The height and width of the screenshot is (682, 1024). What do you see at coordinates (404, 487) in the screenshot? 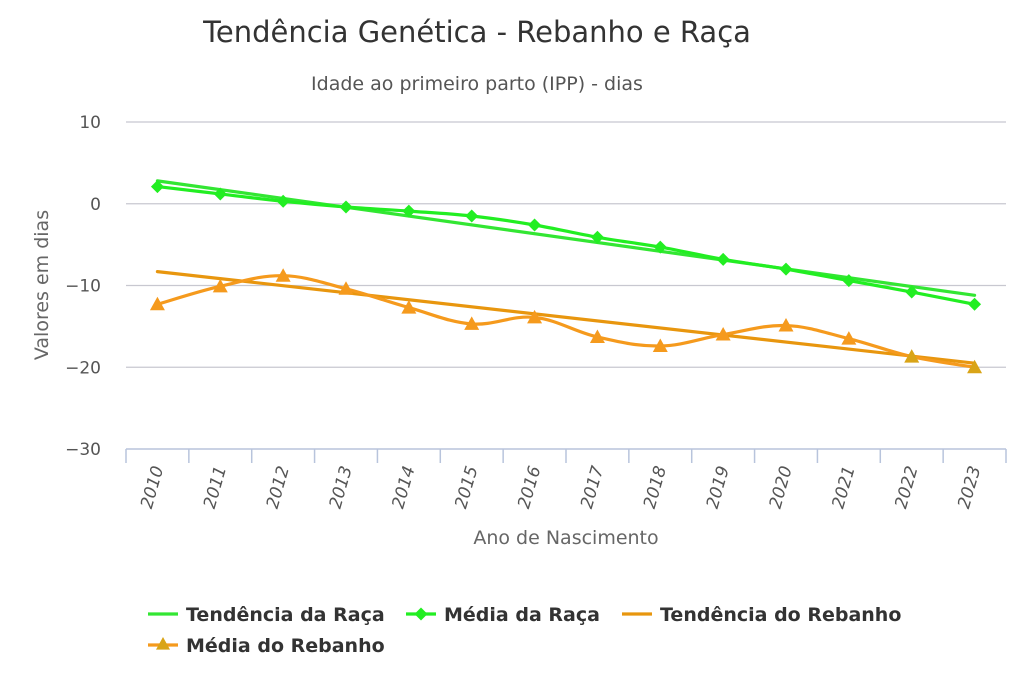
I see `x-tick-label: 2014` at bounding box center [404, 487].